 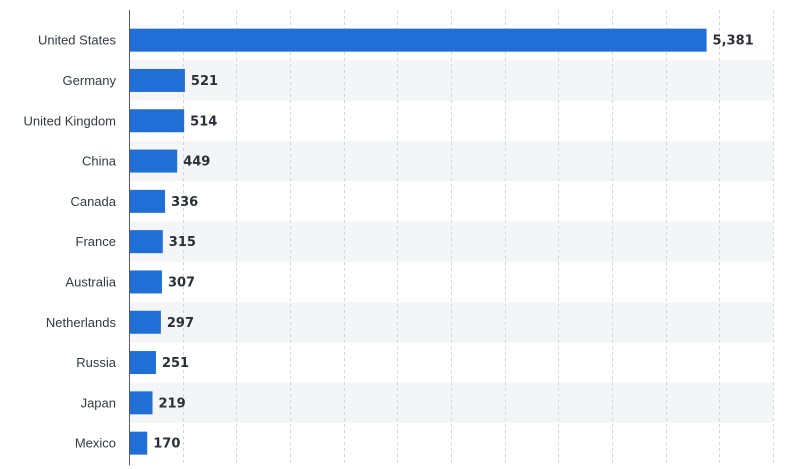 I want to click on value-label: 521, so click(x=204, y=81).